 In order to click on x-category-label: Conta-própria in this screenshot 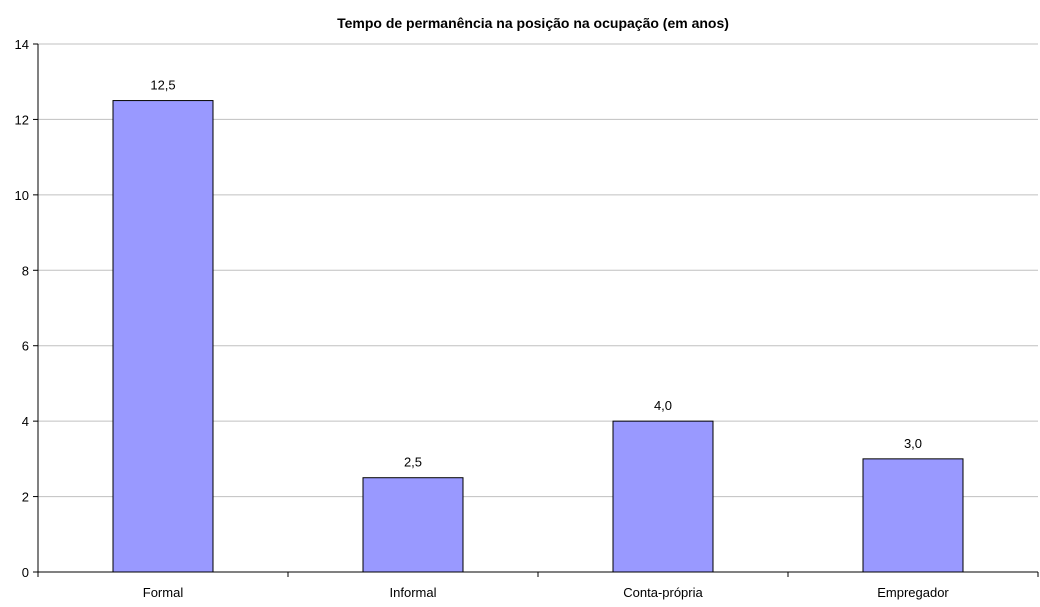, I will do `click(663, 592)`.